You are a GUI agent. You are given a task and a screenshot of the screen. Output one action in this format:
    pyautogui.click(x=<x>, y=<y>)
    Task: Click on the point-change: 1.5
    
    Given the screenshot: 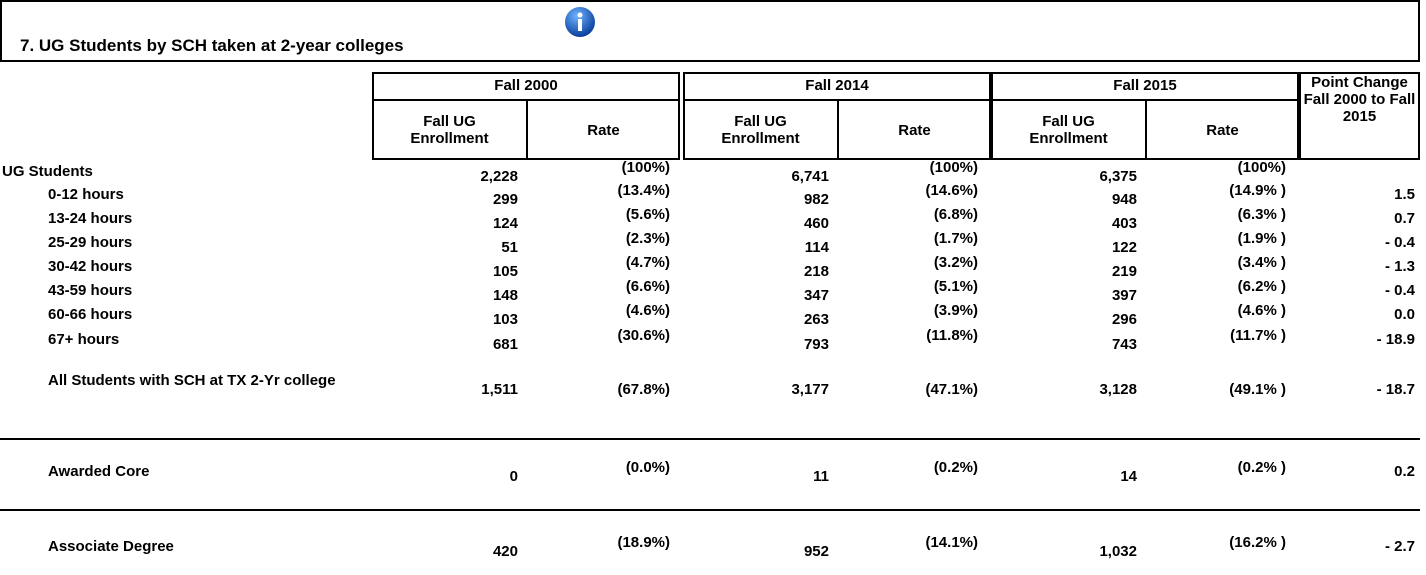 What is the action you would take?
    pyautogui.click(x=1404, y=194)
    